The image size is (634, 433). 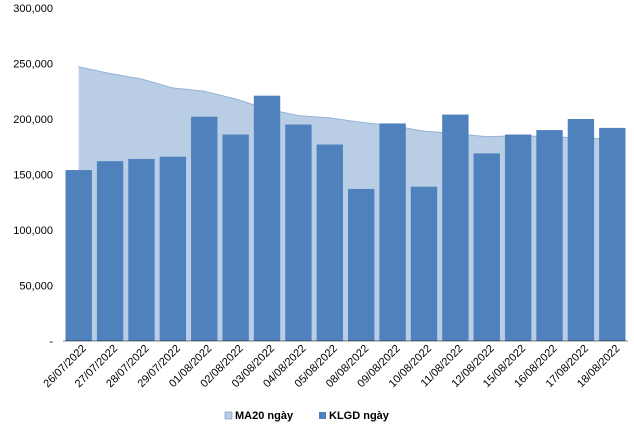 I want to click on y-tick-label: 300,000, so click(x=33, y=9).